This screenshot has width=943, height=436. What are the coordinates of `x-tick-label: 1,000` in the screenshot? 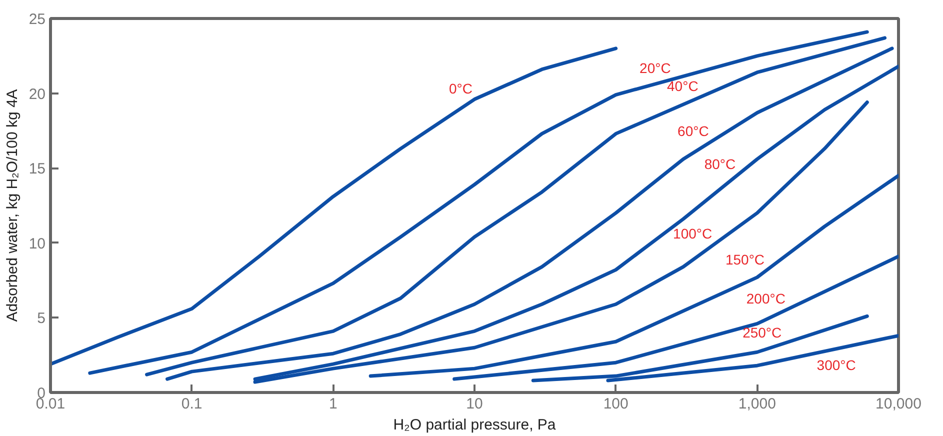 It's located at (757, 404).